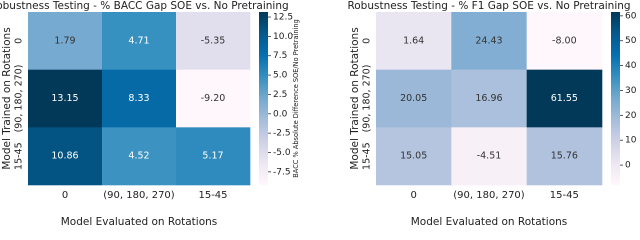 The image size is (640, 240). I want to click on cell-label: 1.64, so click(413, 40).